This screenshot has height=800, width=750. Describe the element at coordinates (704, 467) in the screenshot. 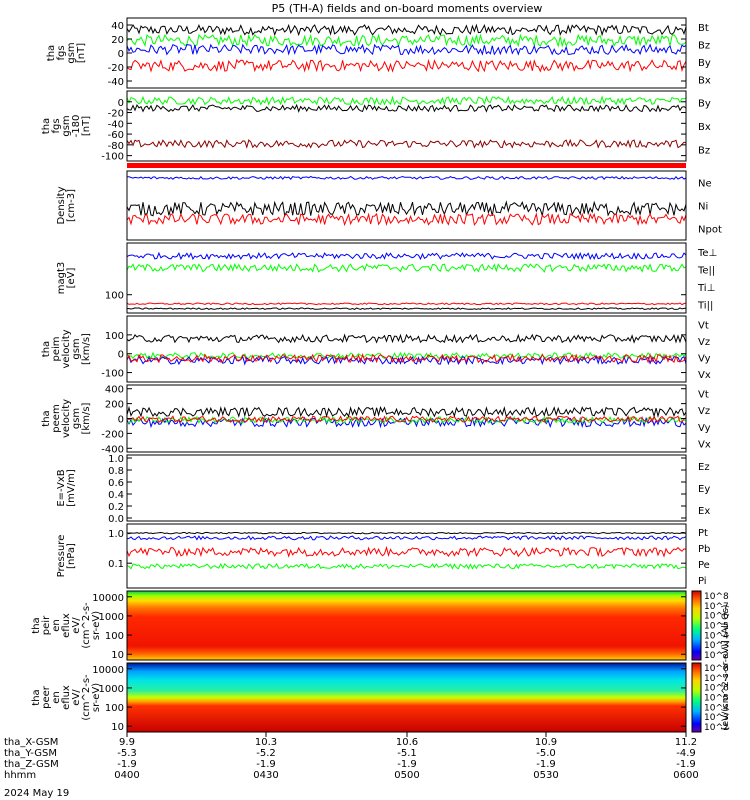

I see `legend-ez: Ez` at that location.